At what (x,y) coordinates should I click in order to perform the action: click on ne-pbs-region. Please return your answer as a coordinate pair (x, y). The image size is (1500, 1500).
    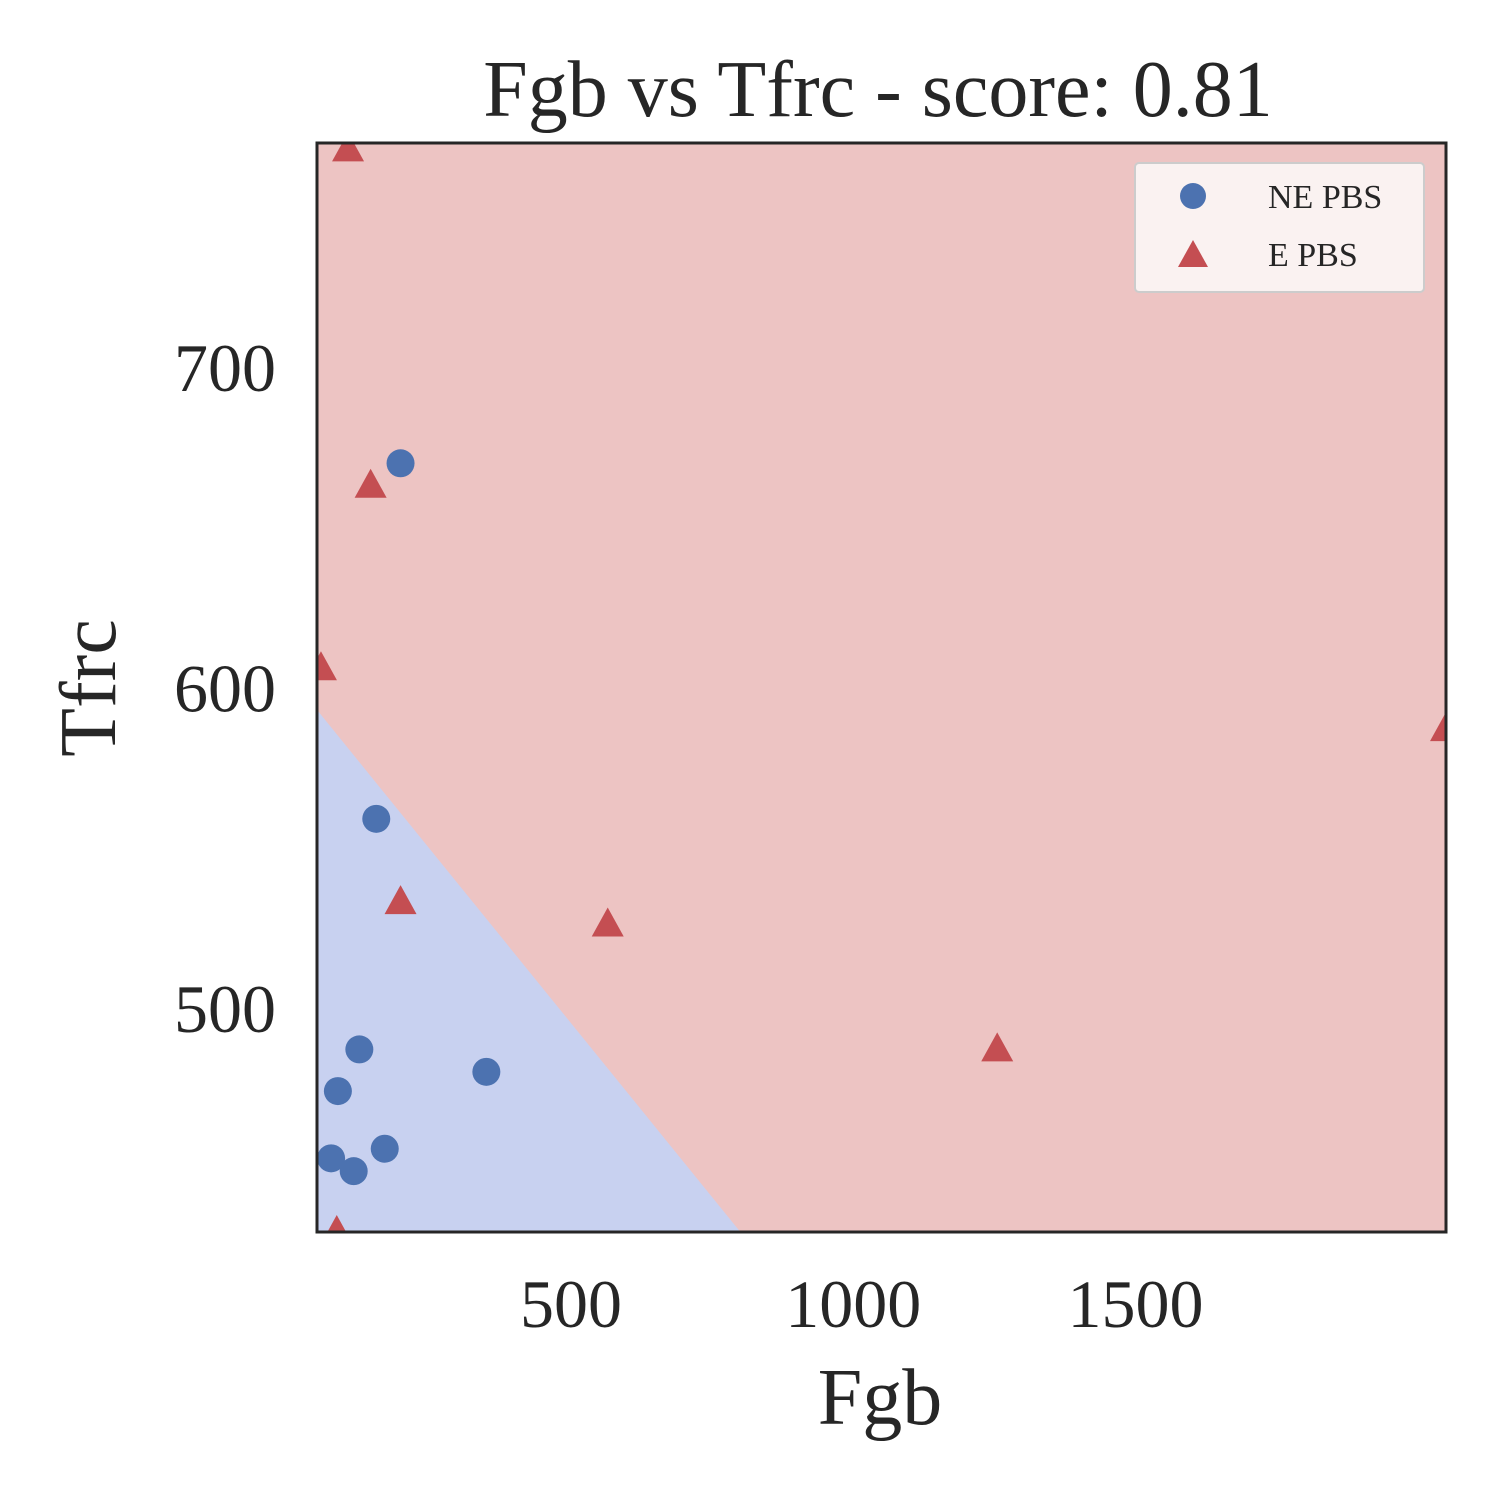
    Looking at the image, I should click on (529, 970).